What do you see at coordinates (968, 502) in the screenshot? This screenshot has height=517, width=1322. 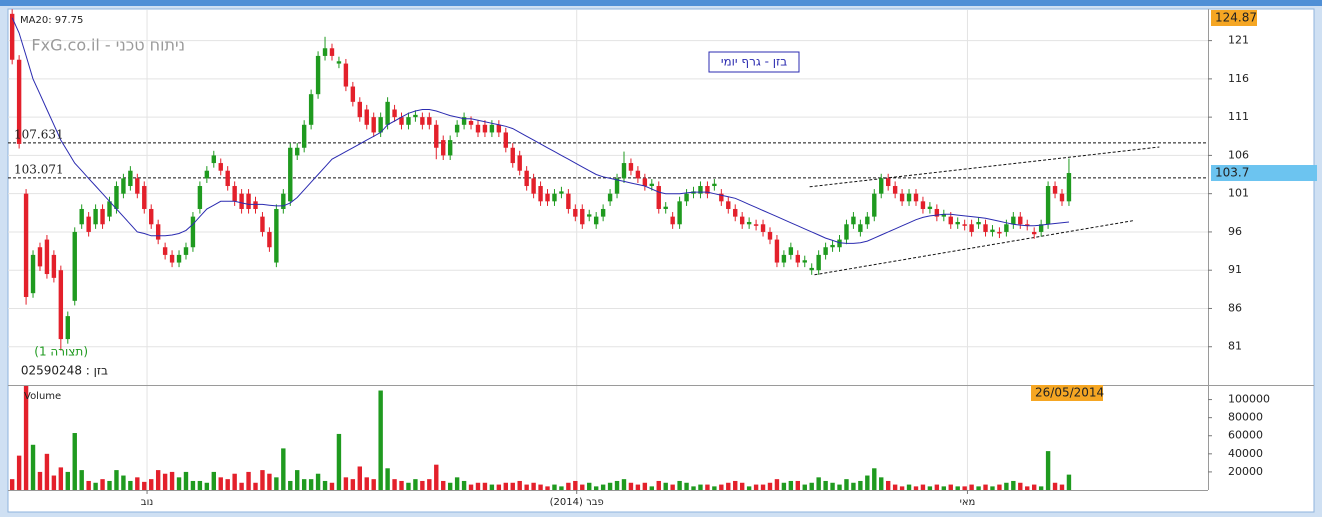 I see `x-tick-label: מאי` at bounding box center [968, 502].